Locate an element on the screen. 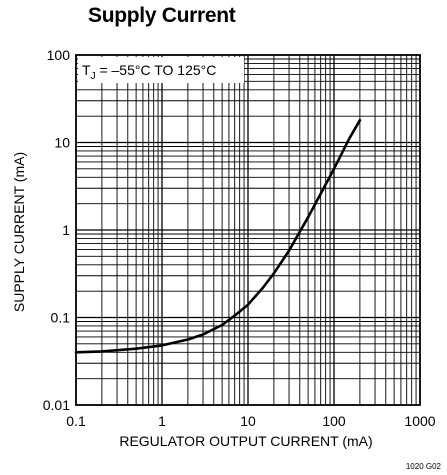 Image resolution: width=447 pixels, height=475 pixels. y-axis-label: SUPPLY CURRENT (mA) is located at coordinates (19, 232).